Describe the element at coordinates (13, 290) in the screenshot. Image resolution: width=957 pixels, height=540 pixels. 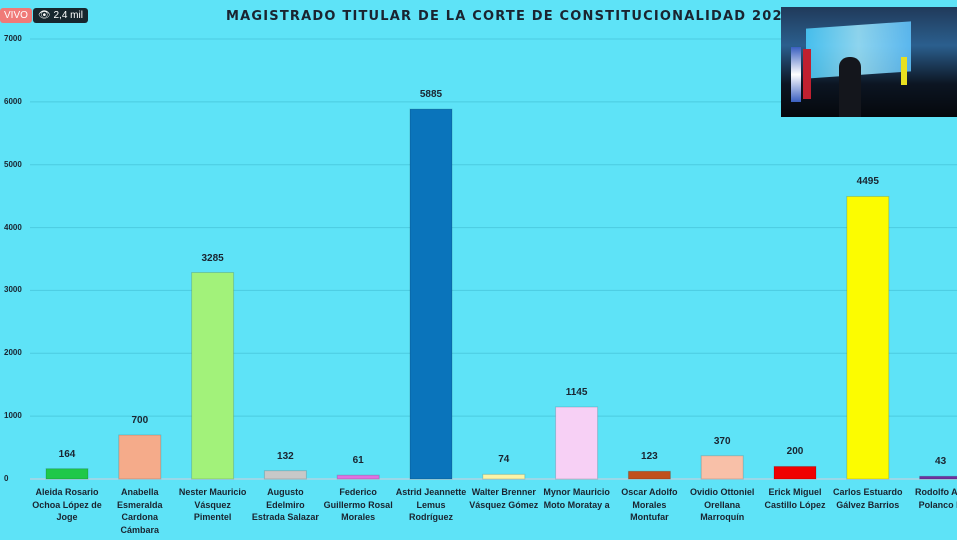
I see `y-tick-label: 3000` at that location.